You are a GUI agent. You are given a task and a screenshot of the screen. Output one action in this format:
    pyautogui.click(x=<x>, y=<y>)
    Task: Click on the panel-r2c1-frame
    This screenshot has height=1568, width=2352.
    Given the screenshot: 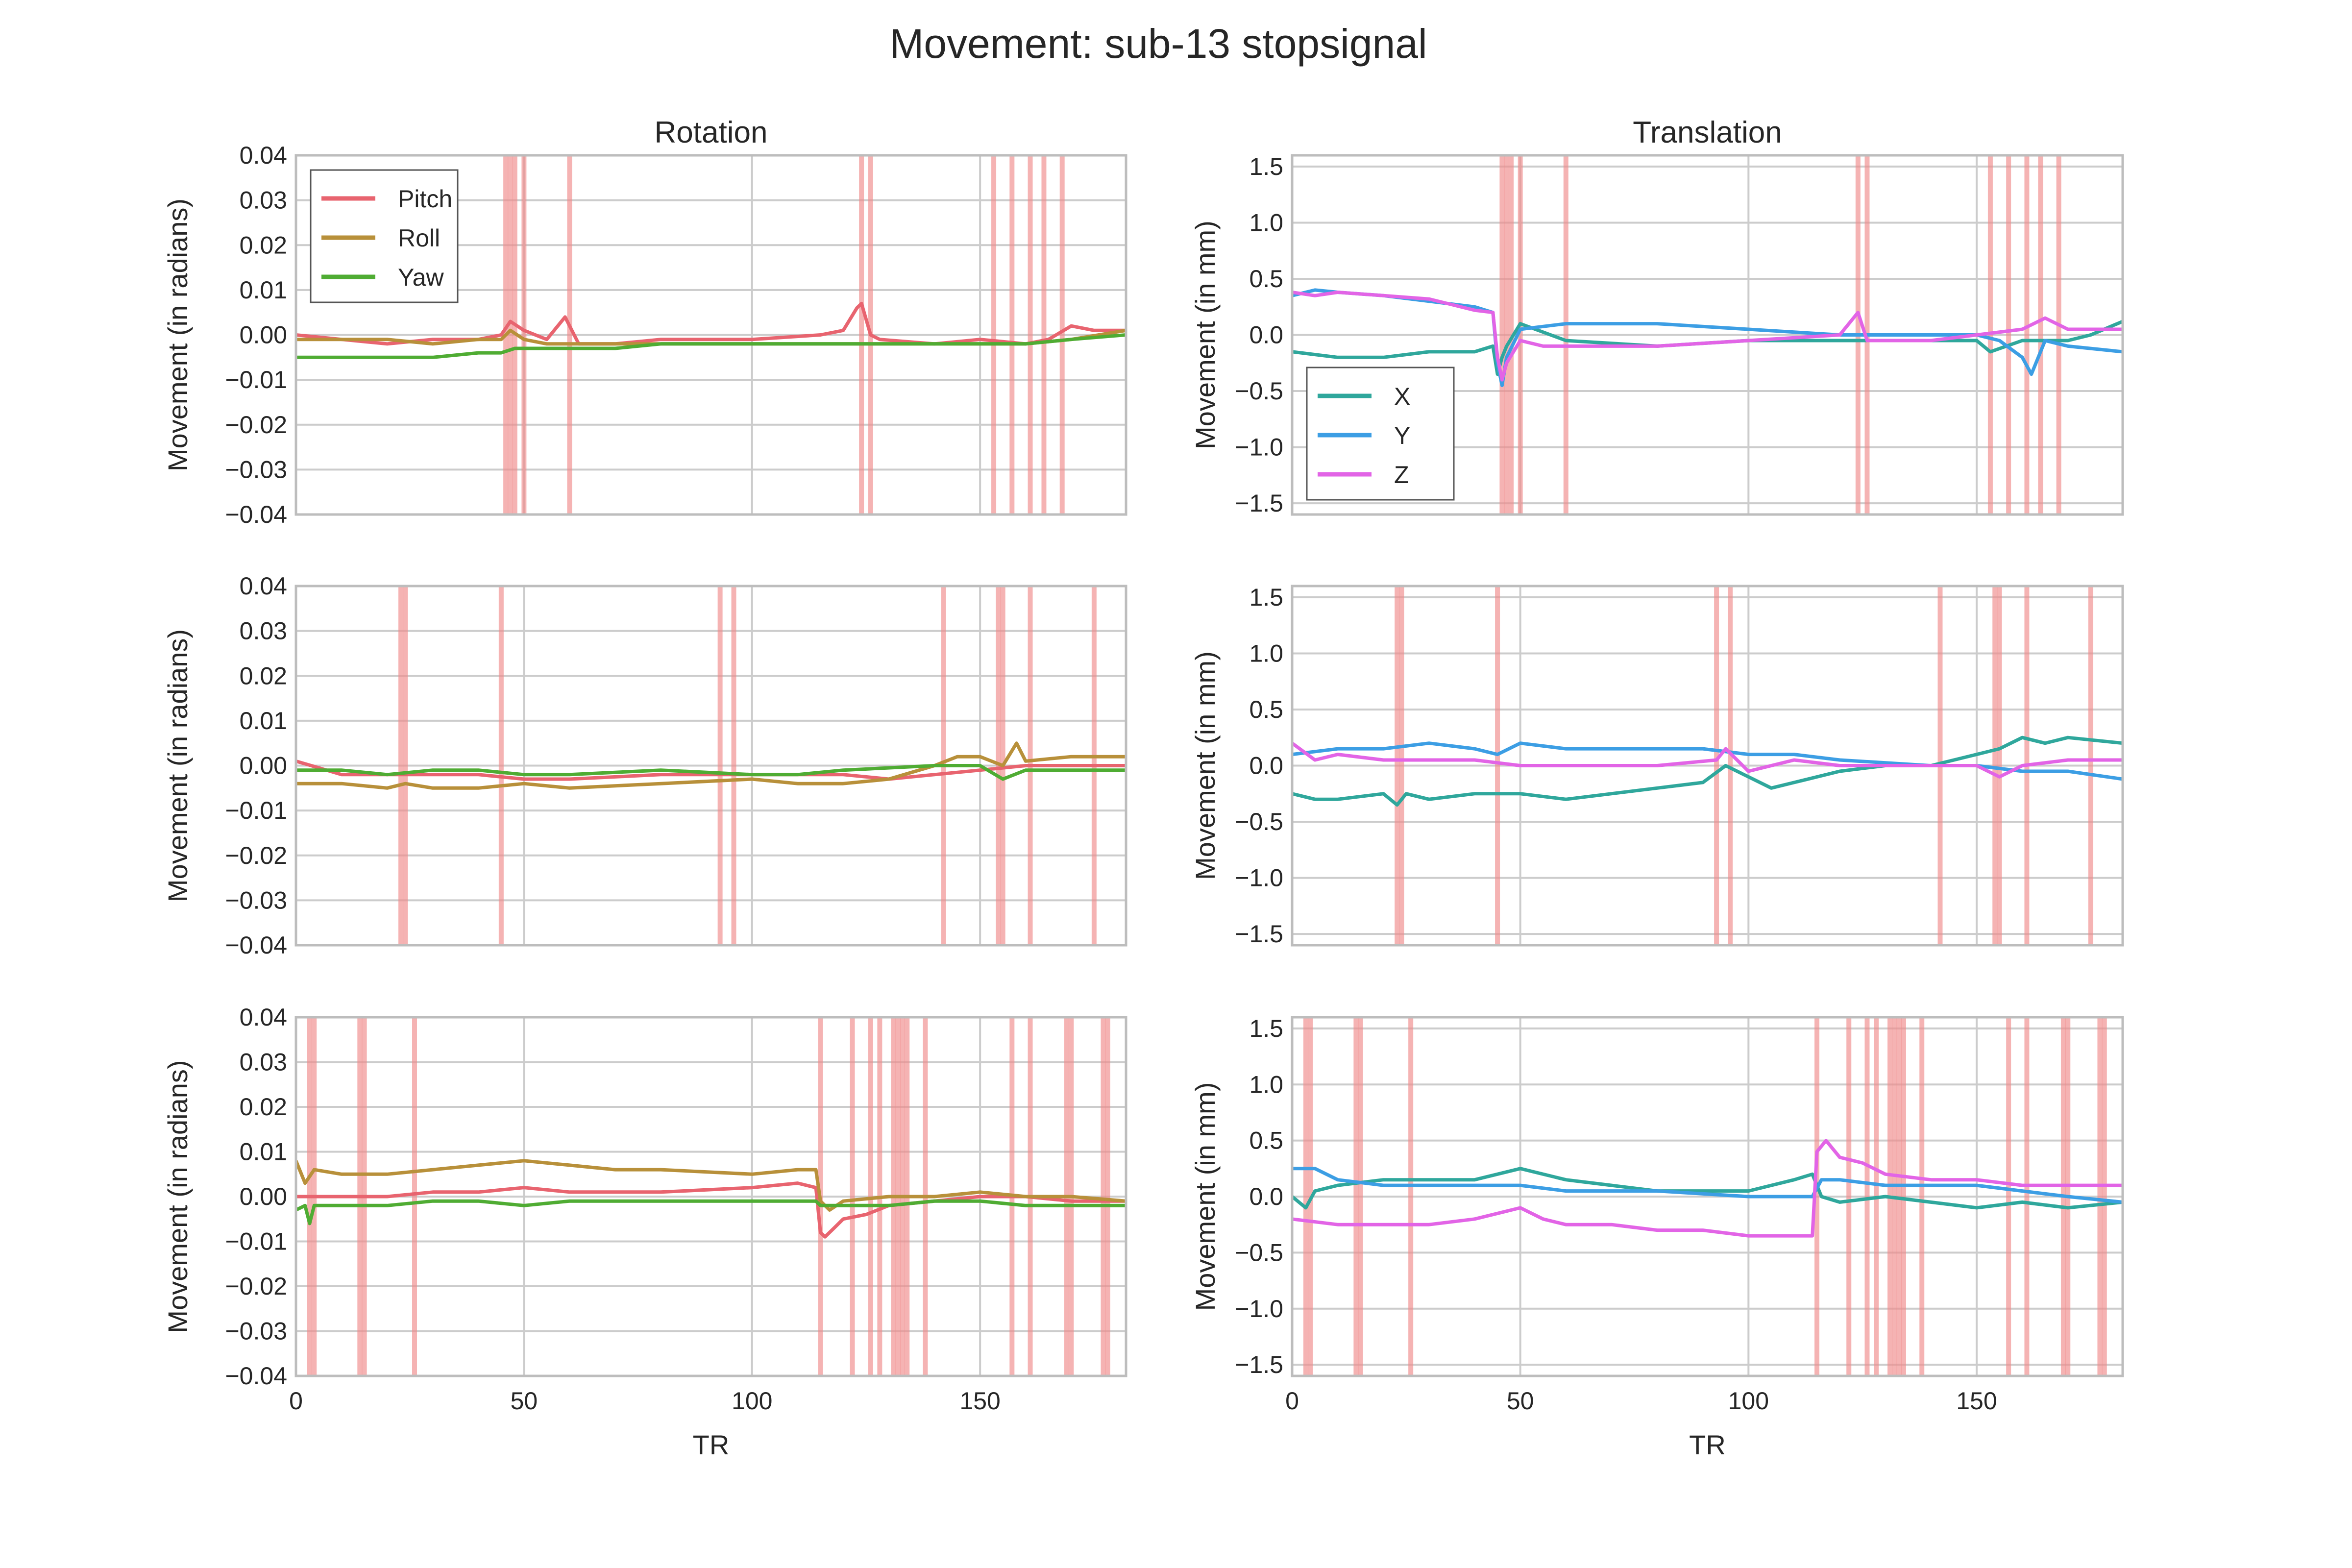 What is the action you would take?
    pyautogui.click(x=710, y=766)
    